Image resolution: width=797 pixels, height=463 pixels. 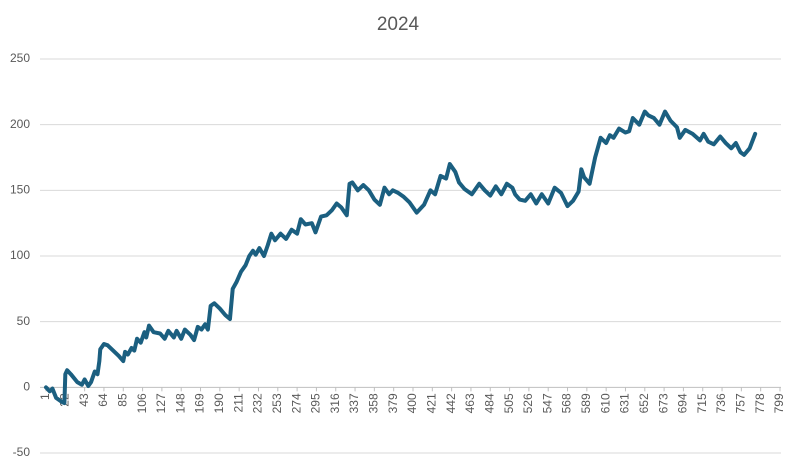 I want to click on x-tick-label: 673, so click(x=663, y=403).